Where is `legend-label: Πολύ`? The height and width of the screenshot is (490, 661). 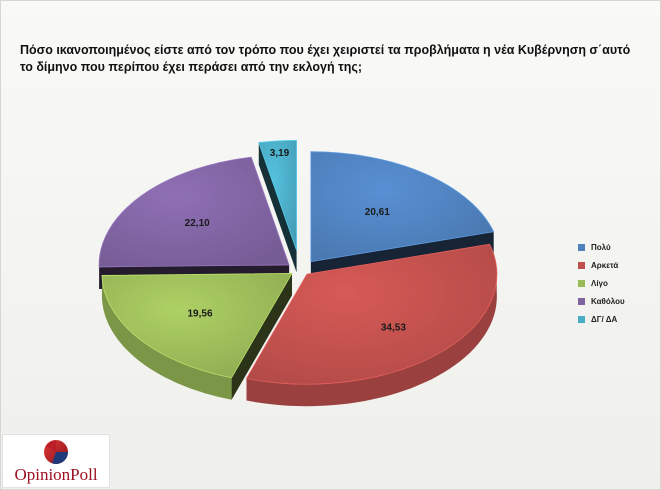 legend-label: Πολύ is located at coordinates (601, 247).